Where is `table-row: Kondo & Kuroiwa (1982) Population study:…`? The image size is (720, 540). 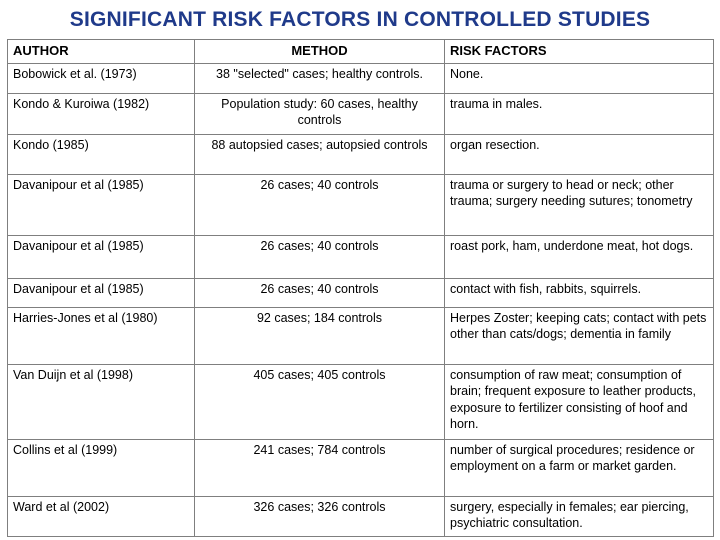 table-row: Kondo & Kuroiwa (1982) Population study:… is located at coordinates (360, 113).